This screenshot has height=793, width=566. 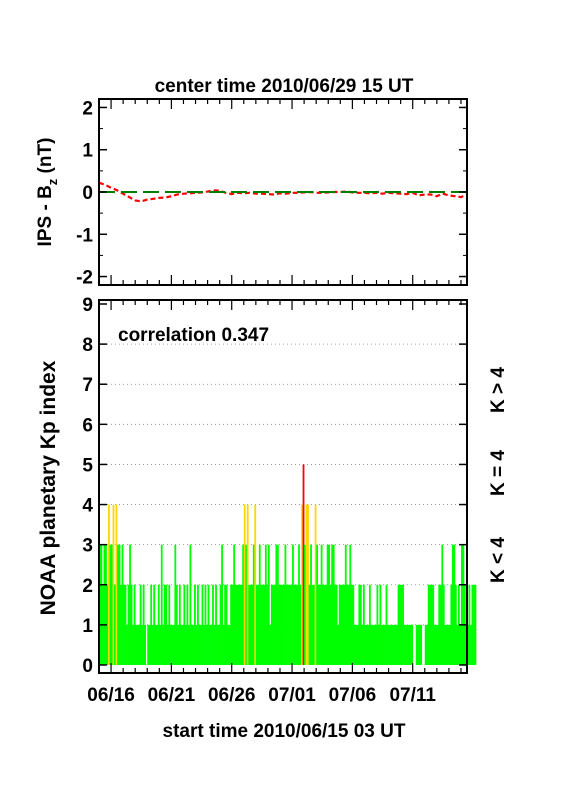 I want to click on x-tick-label: 07/11, so click(x=412, y=695).